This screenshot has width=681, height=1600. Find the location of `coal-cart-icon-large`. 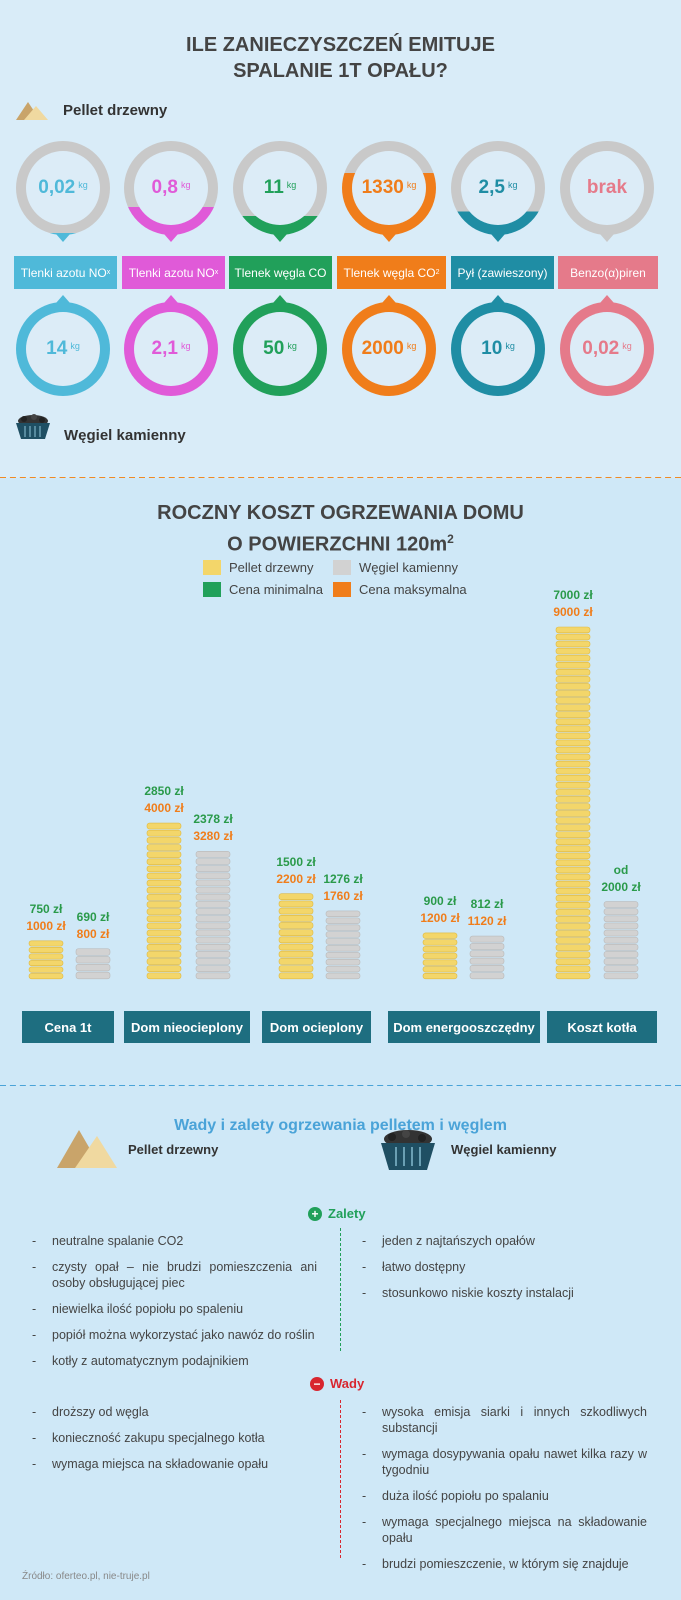

coal-cart-icon-large is located at coordinates (408, 1150).